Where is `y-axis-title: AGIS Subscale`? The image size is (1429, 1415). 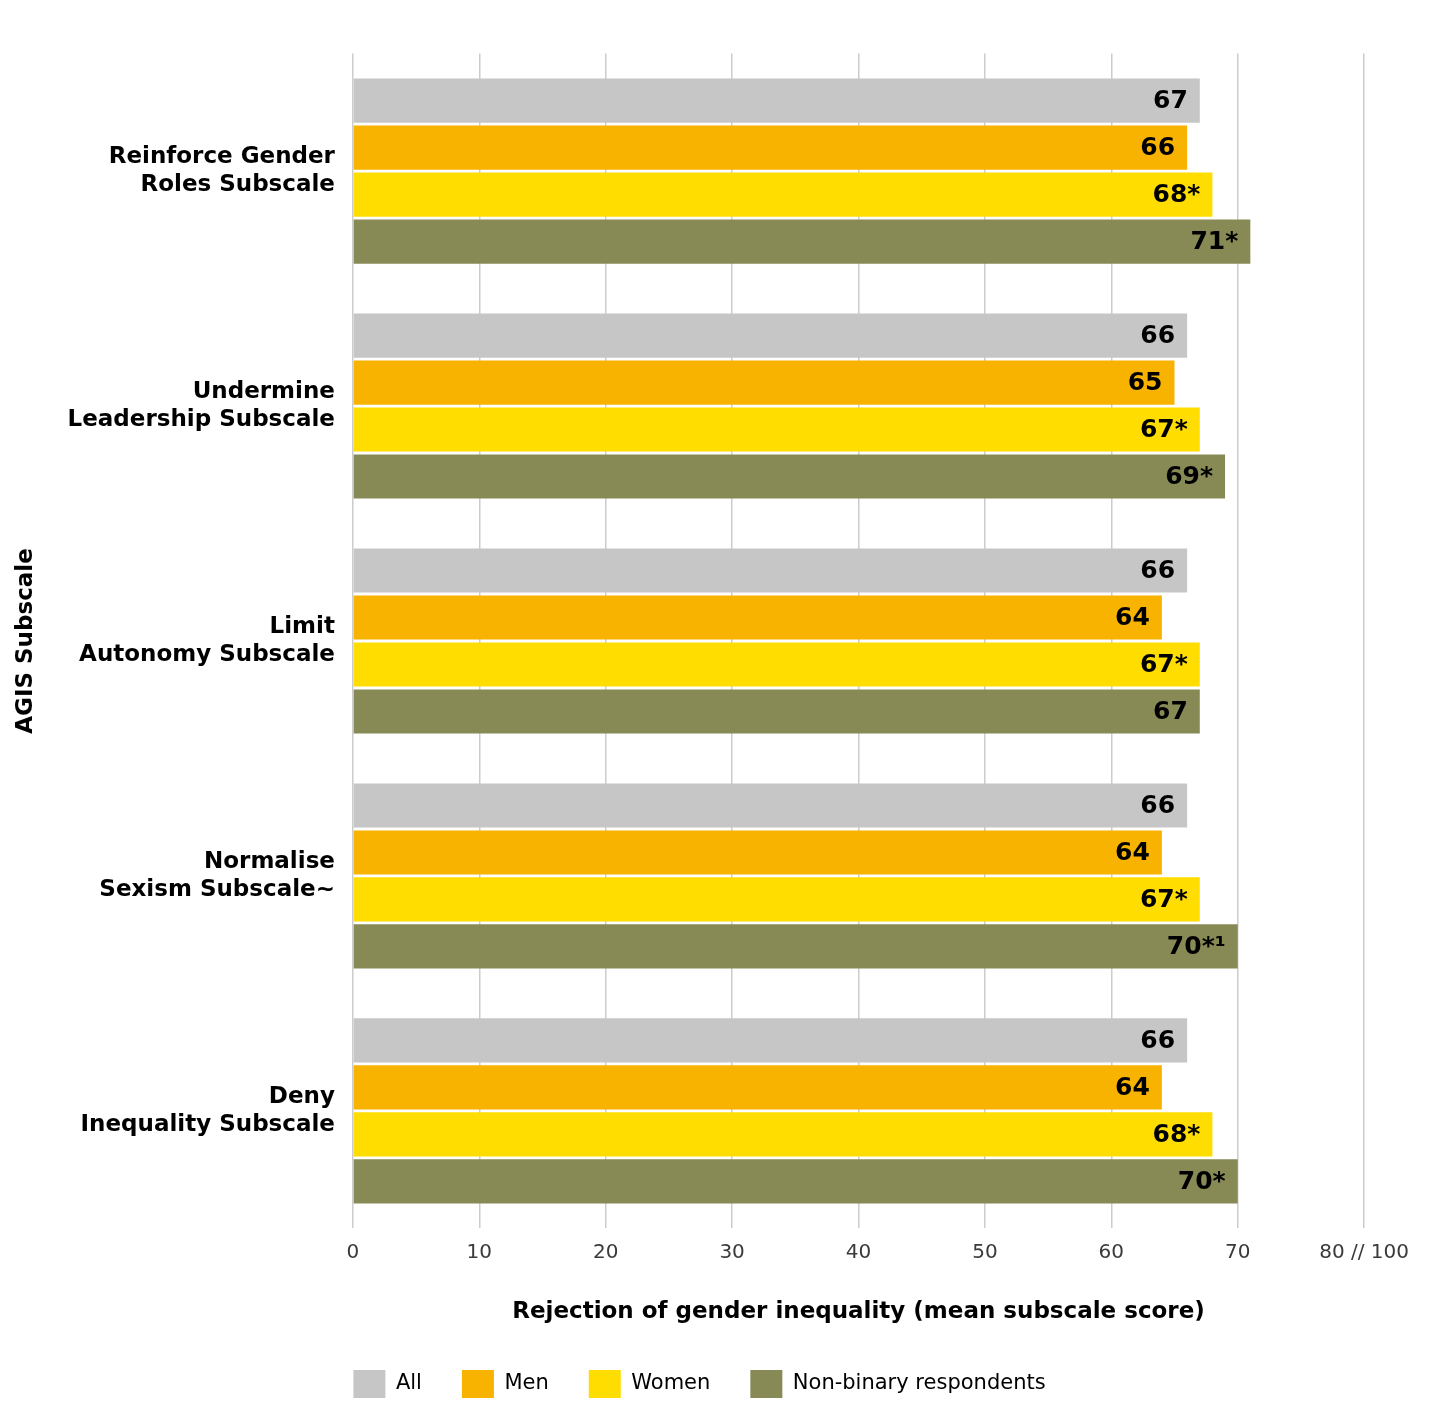
y-axis-title: AGIS Subscale is located at coordinates (23, 641).